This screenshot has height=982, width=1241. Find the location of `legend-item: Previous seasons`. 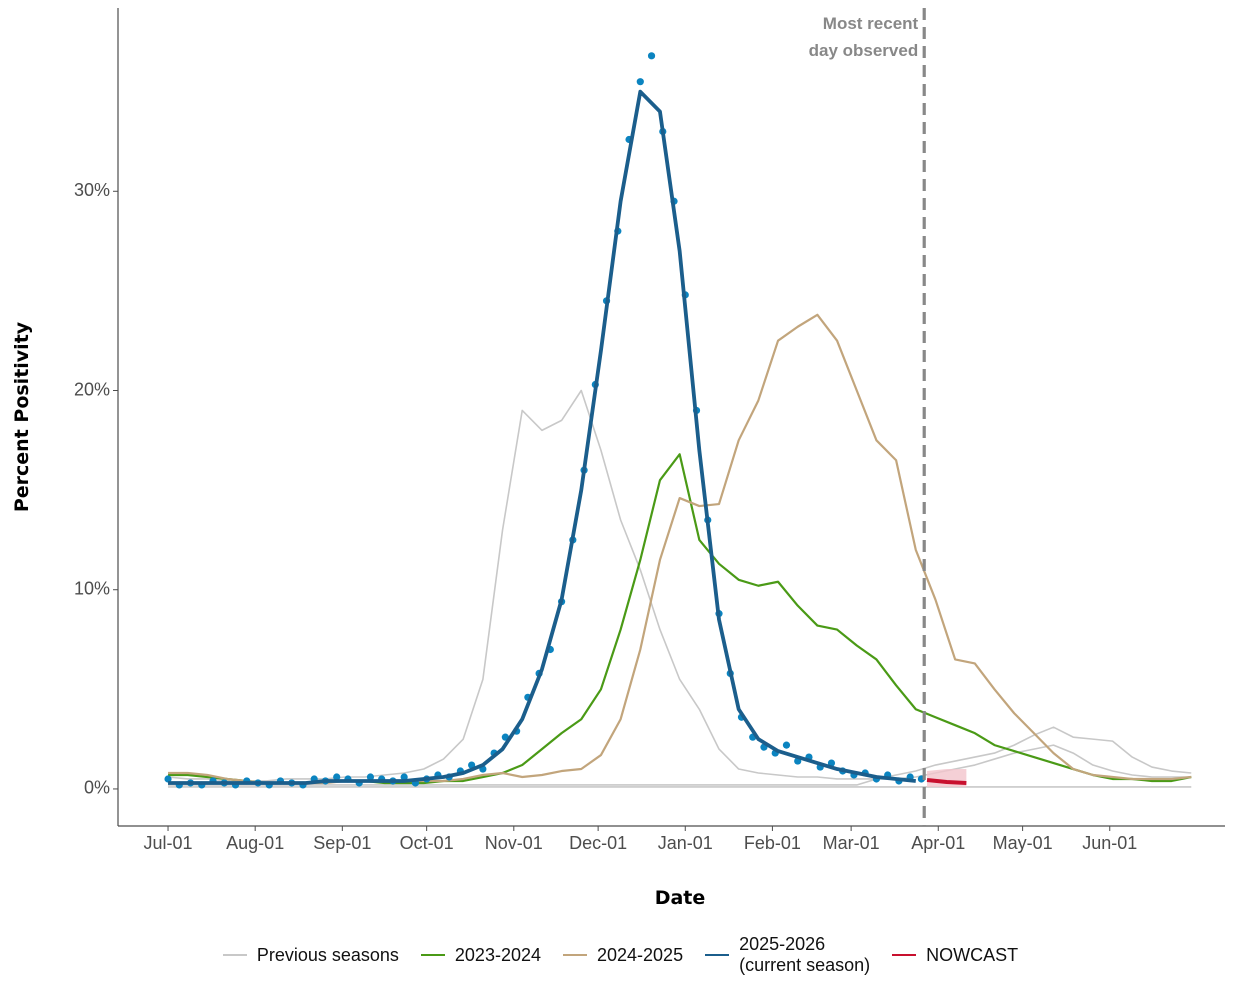

legend-item: Previous seasons is located at coordinates (310, 955).